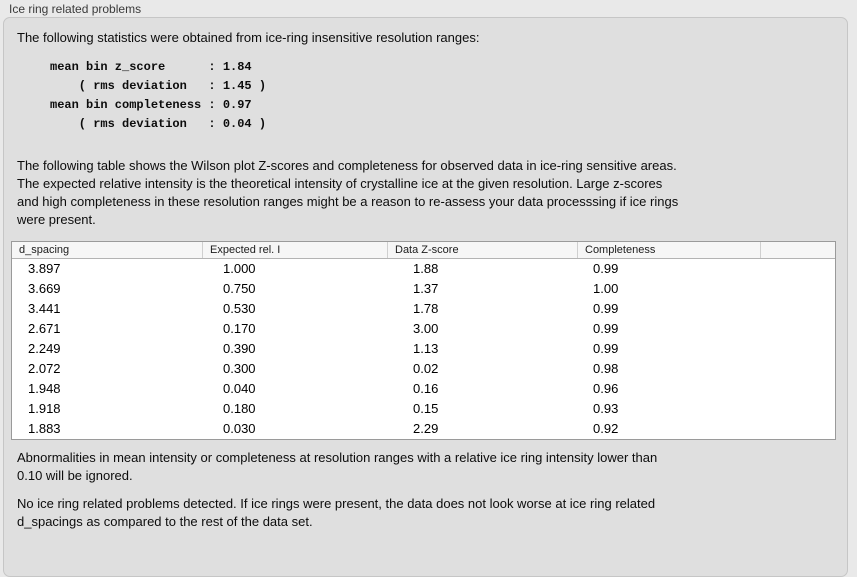  I want to click on table-row: 2.671 0.170 3.00 0.99, so click(423, 329).